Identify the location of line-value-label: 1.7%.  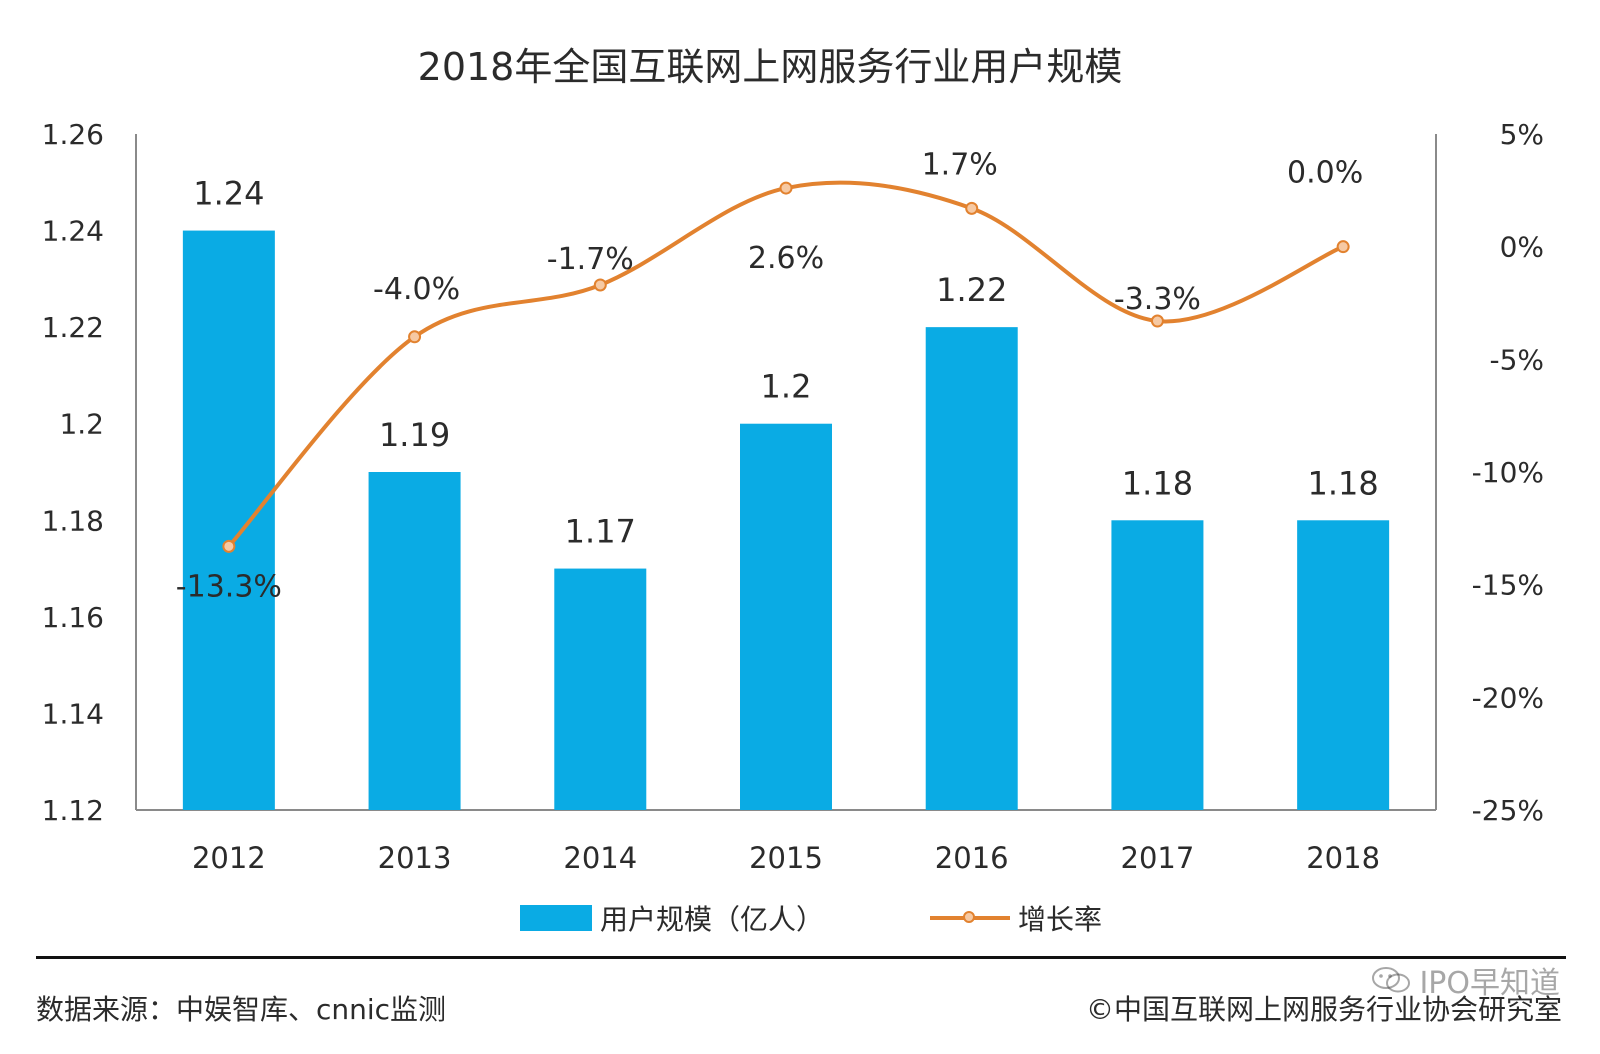
(960, 164).